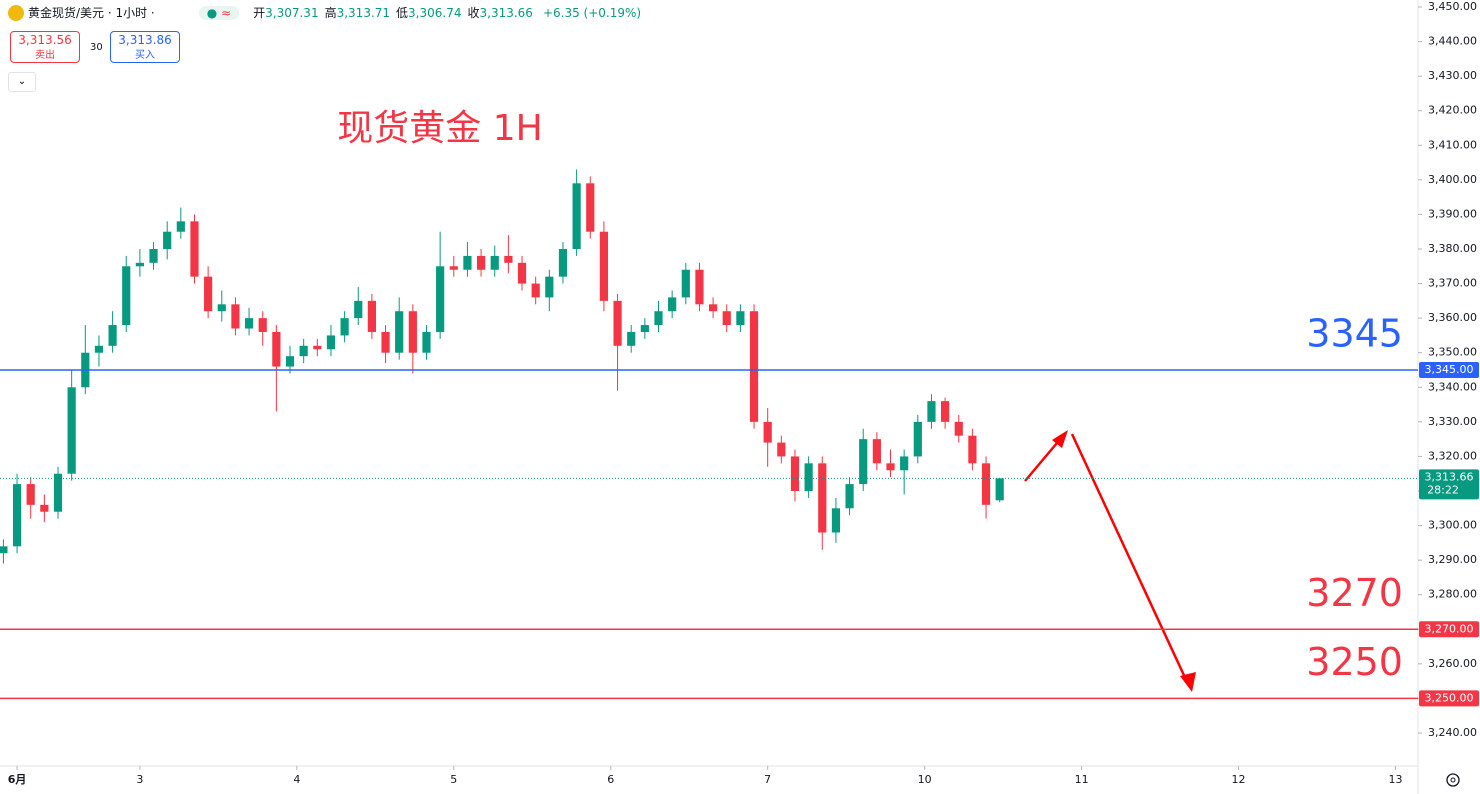 The height and width of the screenshot is (794, 1480). I want to click on ohlc-value: 3,307.31, so click(292, 13).